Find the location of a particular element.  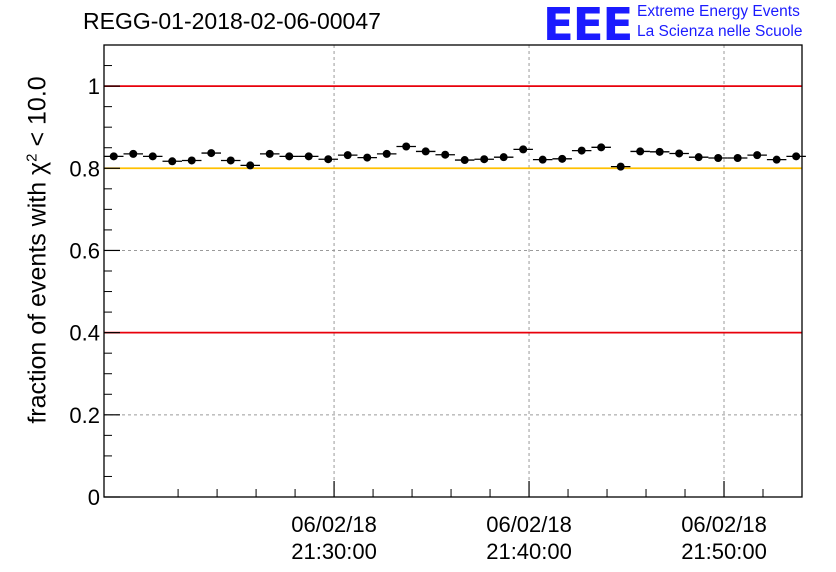

y-tick-label: 0.8 is located at coordinates (84, 168).